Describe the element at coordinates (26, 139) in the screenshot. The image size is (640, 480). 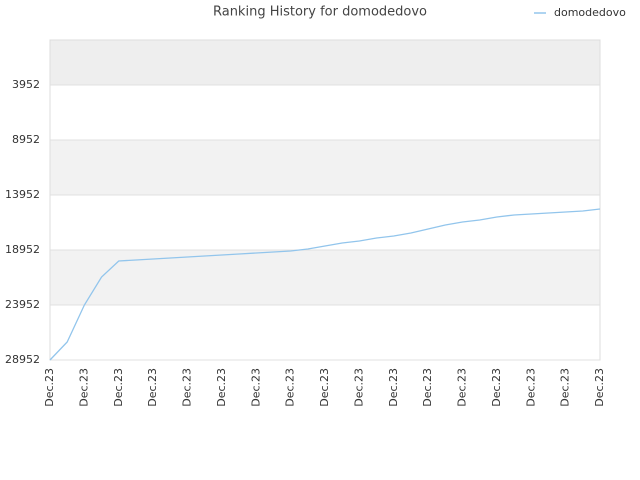
I see `y-tick-label: 8952` at that location.